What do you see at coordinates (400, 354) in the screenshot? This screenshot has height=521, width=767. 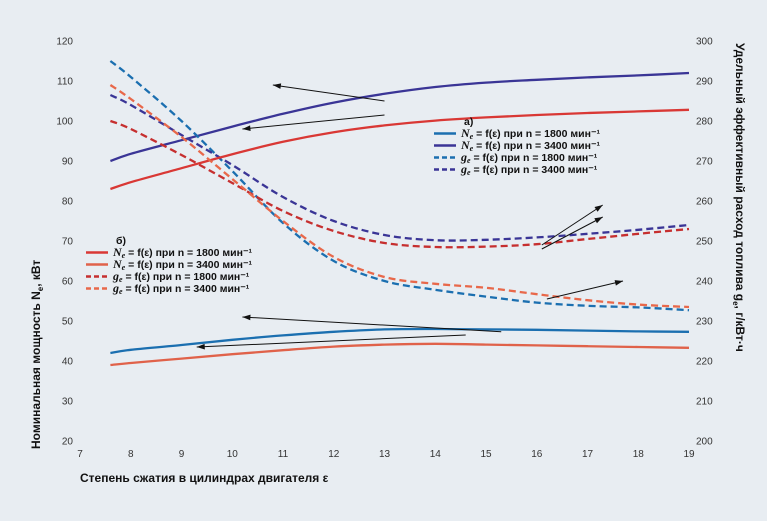 I see `series-б-Ne-3400` at bounding box center [400, 354].